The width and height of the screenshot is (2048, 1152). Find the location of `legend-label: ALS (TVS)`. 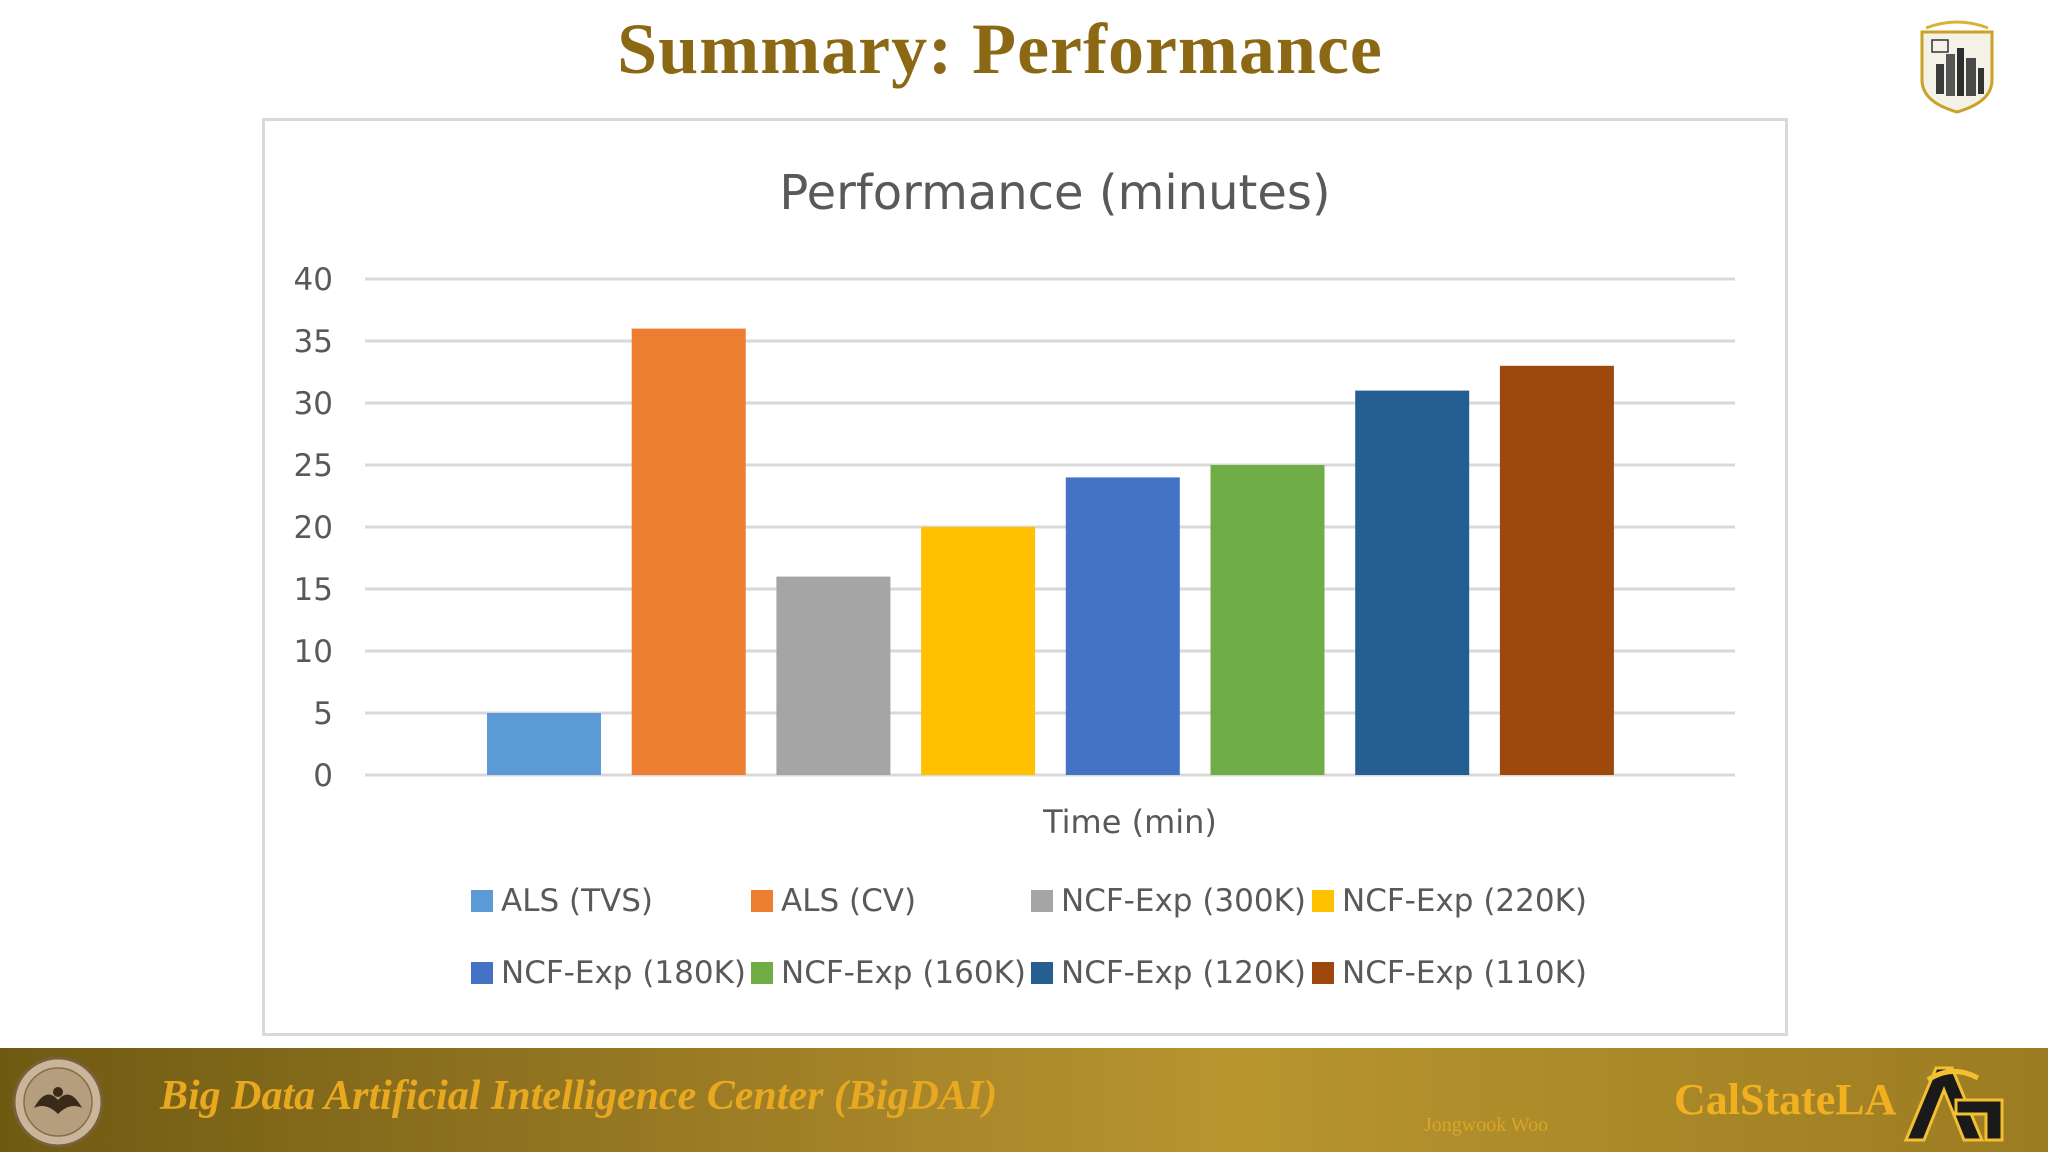

legend-label: ALS (TVS) is located at coordinates (577, 901).